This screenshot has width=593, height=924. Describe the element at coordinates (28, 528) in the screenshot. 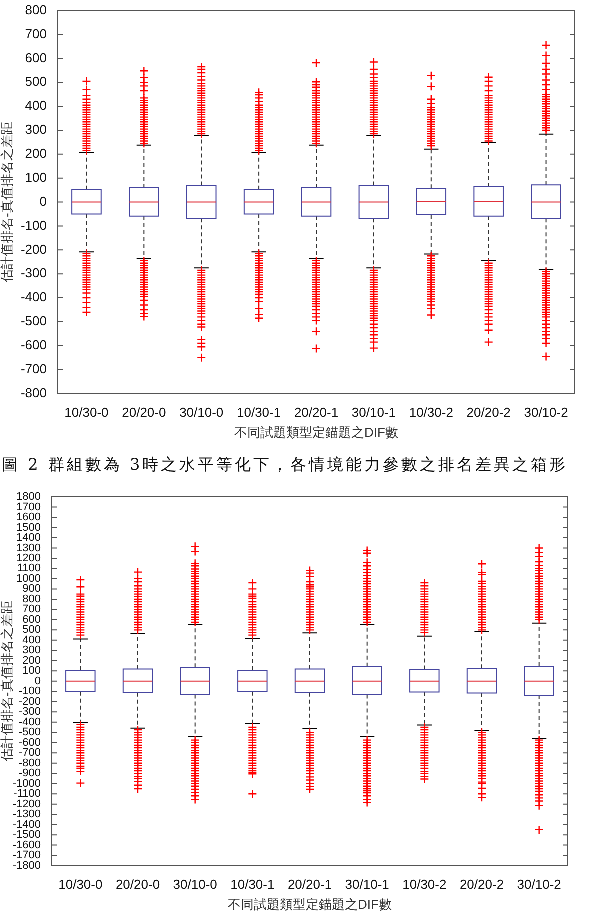

I see `y-tick-label: 1500` at that location.